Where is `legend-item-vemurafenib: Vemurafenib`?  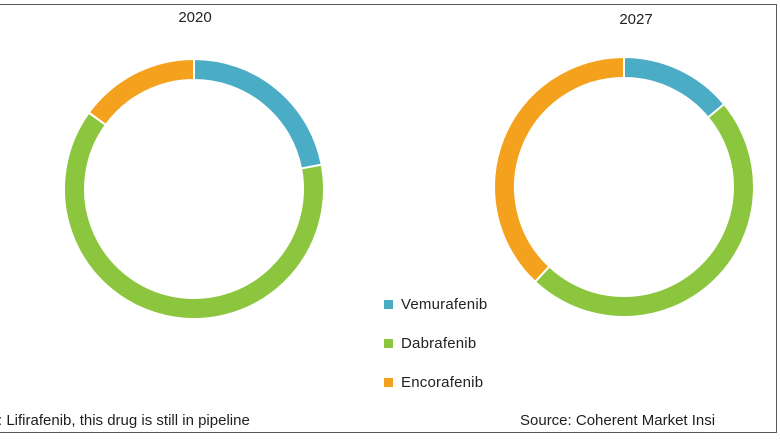 legend-item-vemurafenib: Vemurafenib is located at coordinates (435, 304).